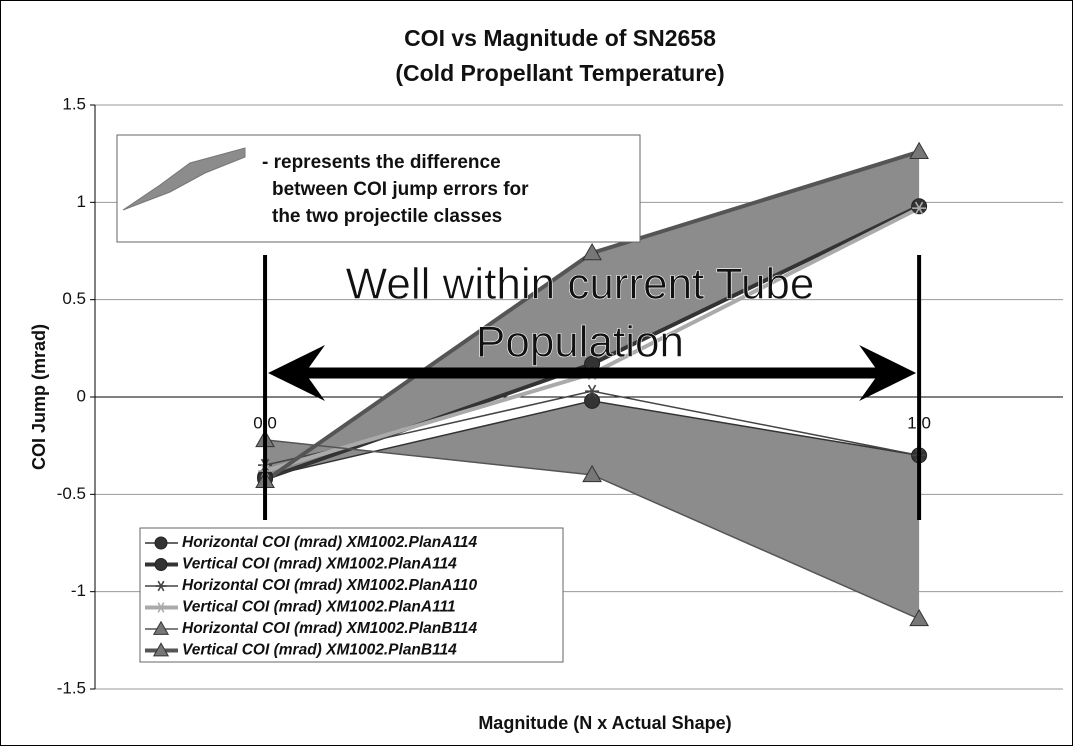  I want to click on key-text: the two projectile classes, so click(387, 216).